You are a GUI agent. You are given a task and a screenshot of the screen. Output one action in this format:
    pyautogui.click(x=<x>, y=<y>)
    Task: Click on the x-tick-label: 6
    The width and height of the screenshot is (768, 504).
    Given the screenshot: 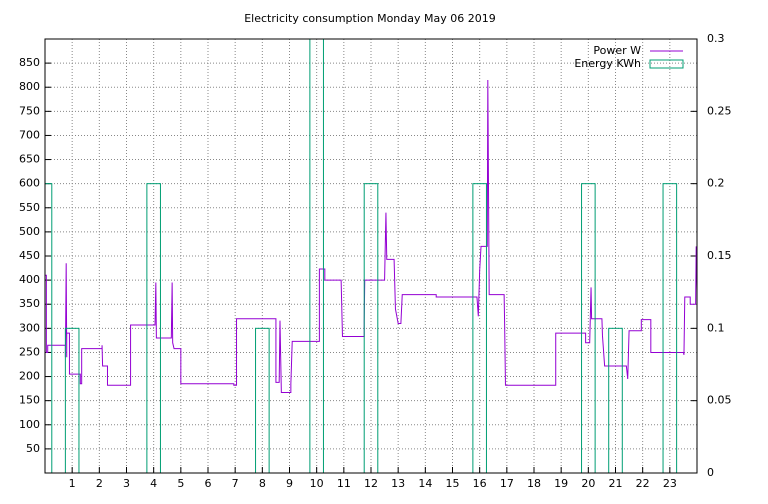 What is the action you would take?
    pyautogui.click(x=208, y=483)
    